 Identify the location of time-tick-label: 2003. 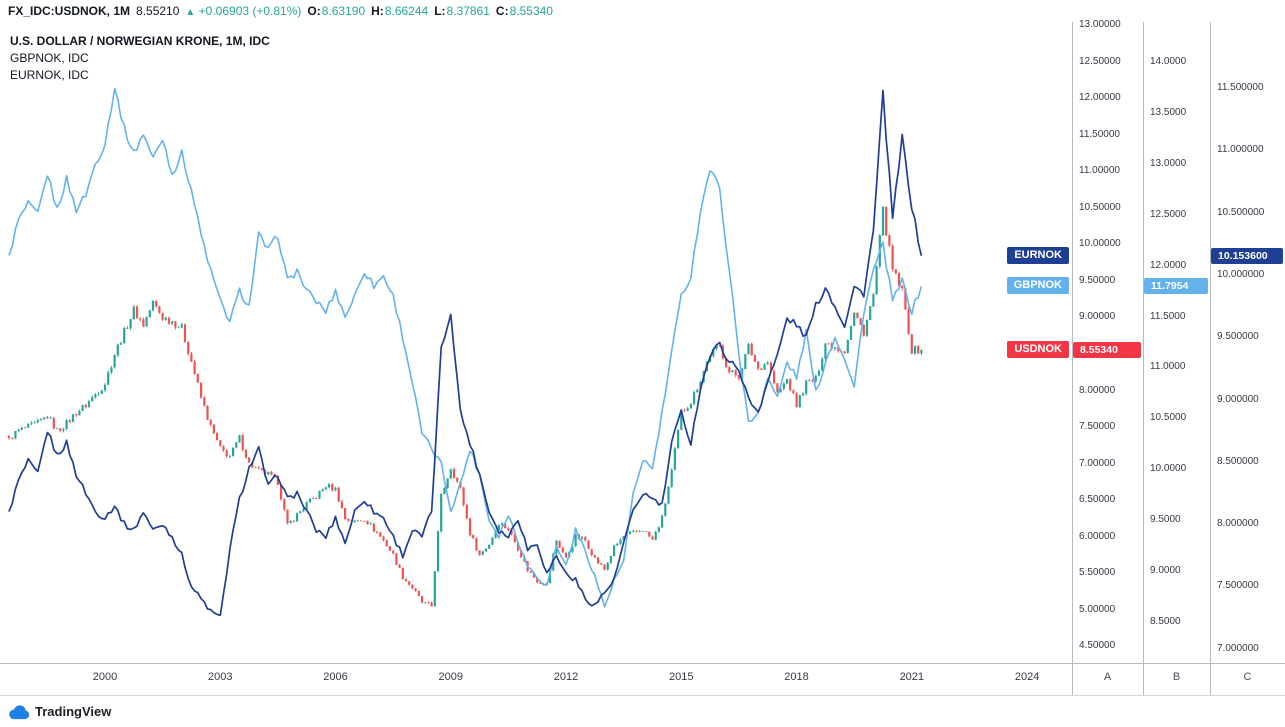
(220, 677).